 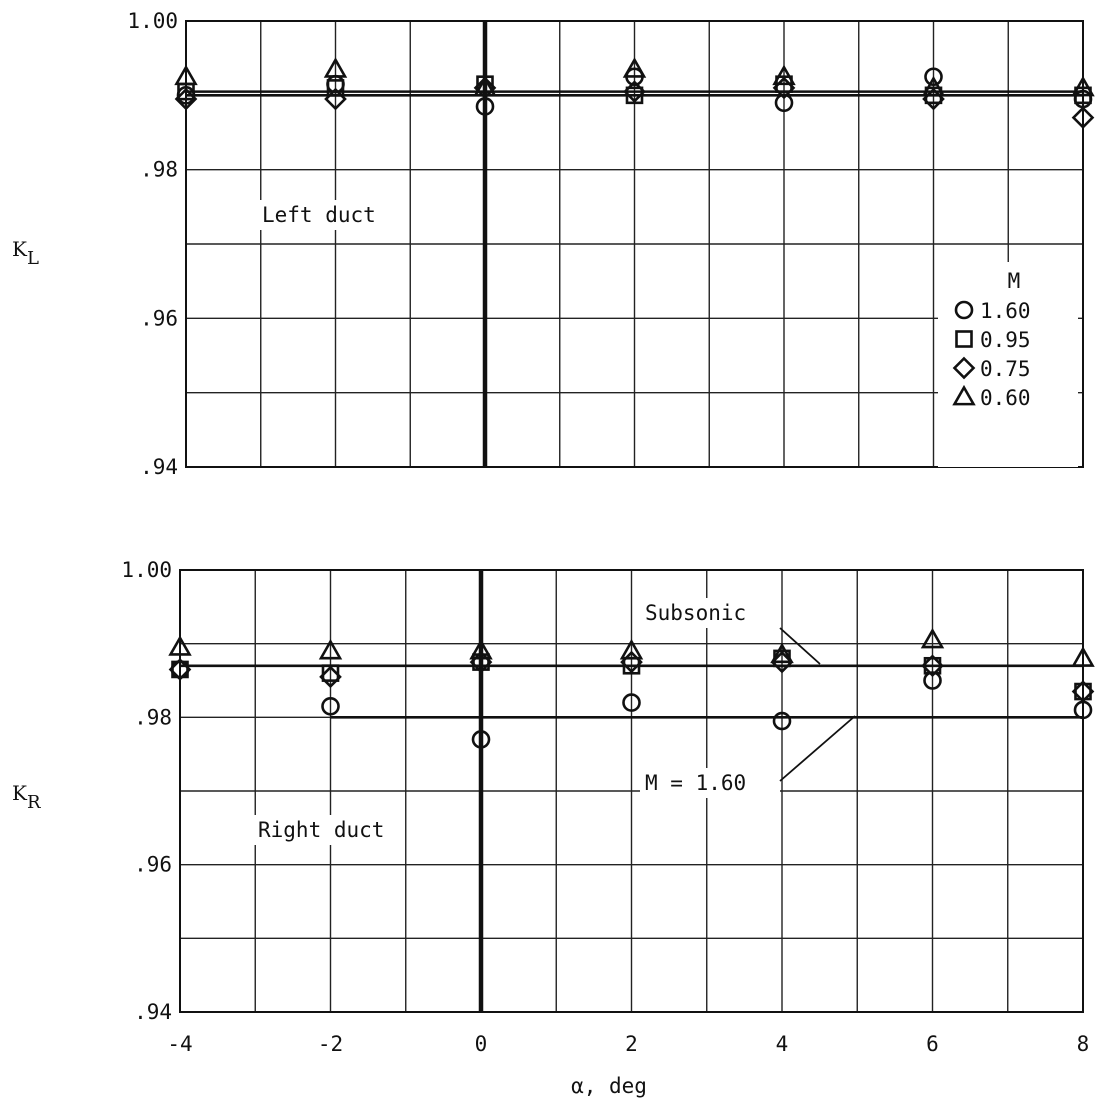 What do you see at coordinates (1005, 398) in the screenshot?
I see `legend-entry-label: 0.60` at bounding box center [1005, 398].